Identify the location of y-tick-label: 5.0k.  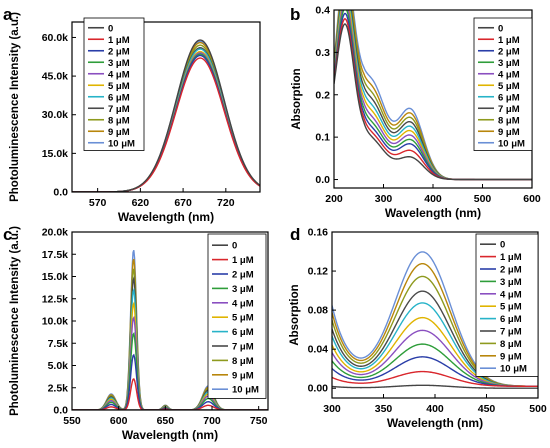
(58, 366).